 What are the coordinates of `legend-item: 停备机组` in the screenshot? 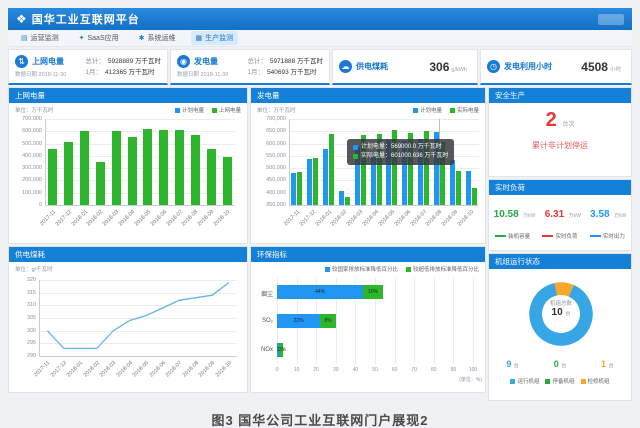 It's located at (560, 381).